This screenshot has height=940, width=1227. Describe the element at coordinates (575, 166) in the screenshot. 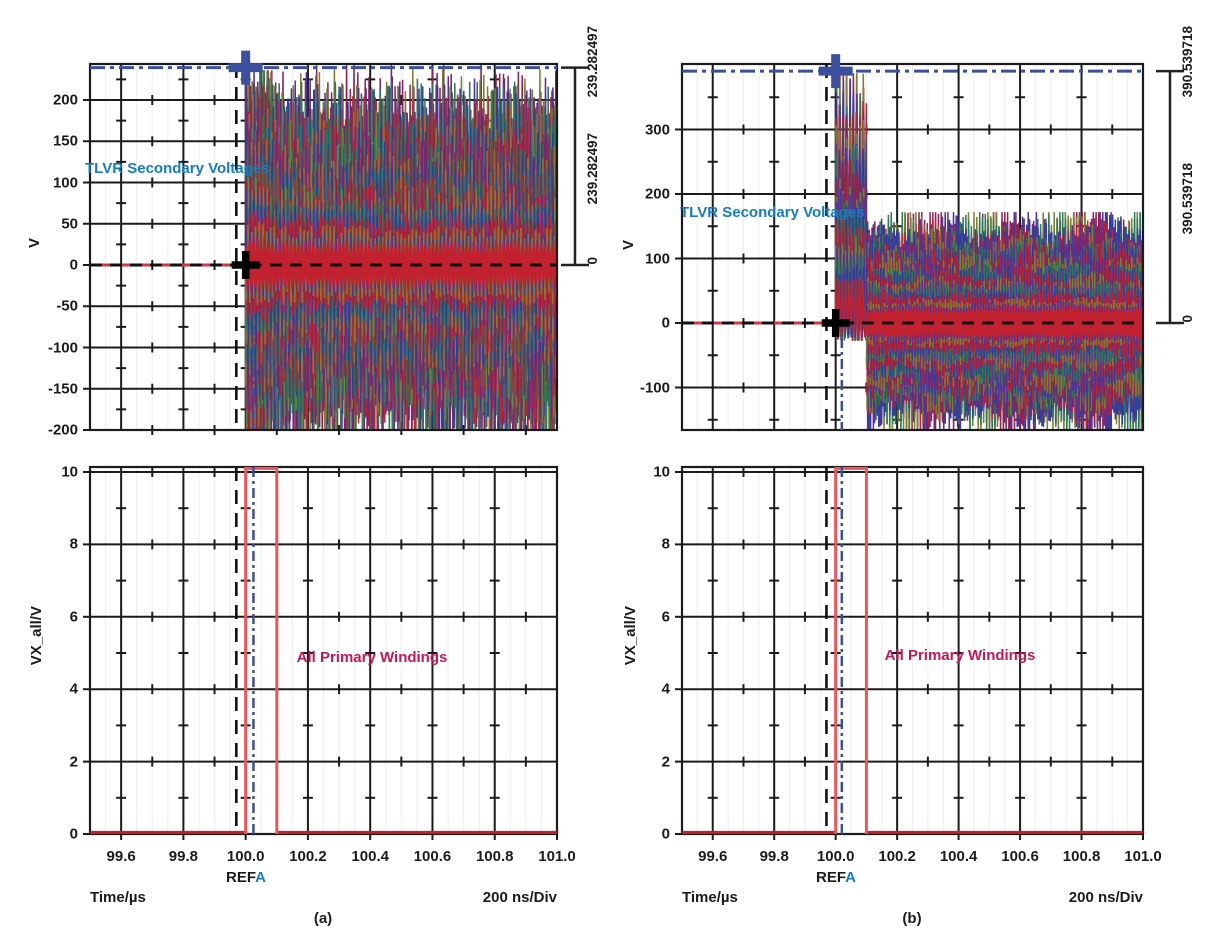

I see `cursor-bracket-(a)` at that location.